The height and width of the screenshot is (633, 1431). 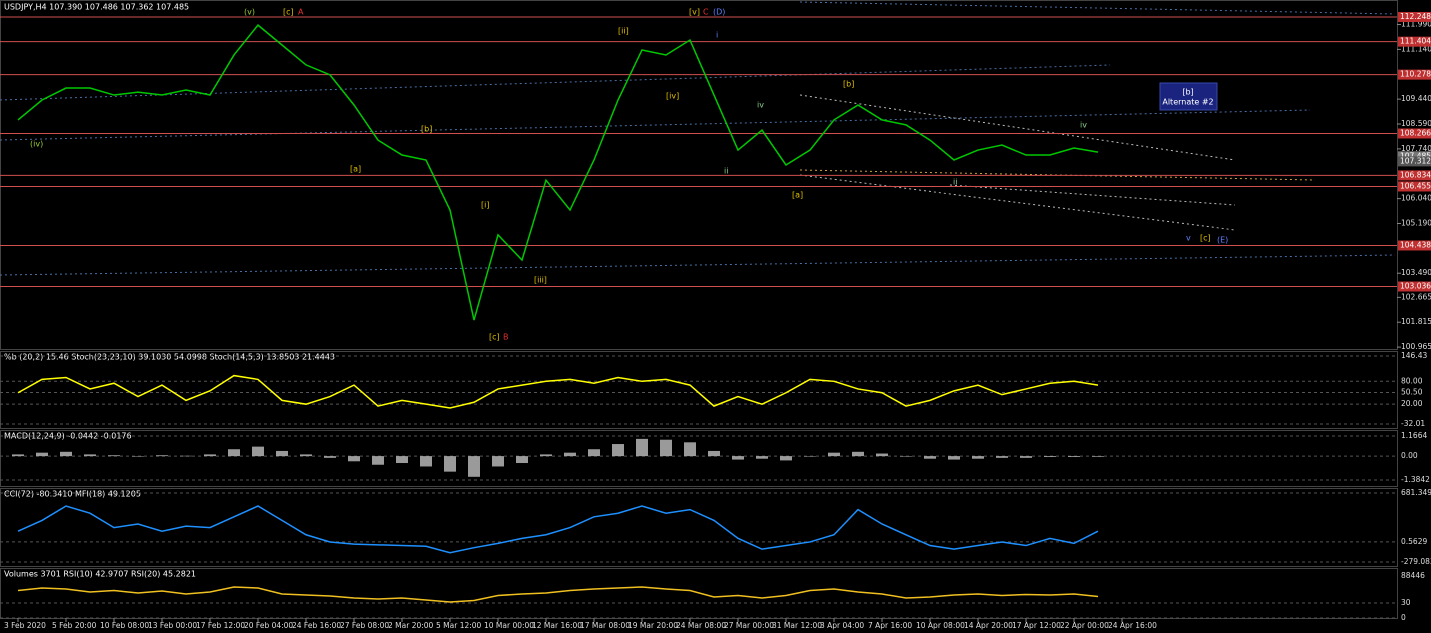 What do you see at coordinates (1415, 16) in the screenshot?
I see `level-label: 112.248` at bounding box center [1415, 16].